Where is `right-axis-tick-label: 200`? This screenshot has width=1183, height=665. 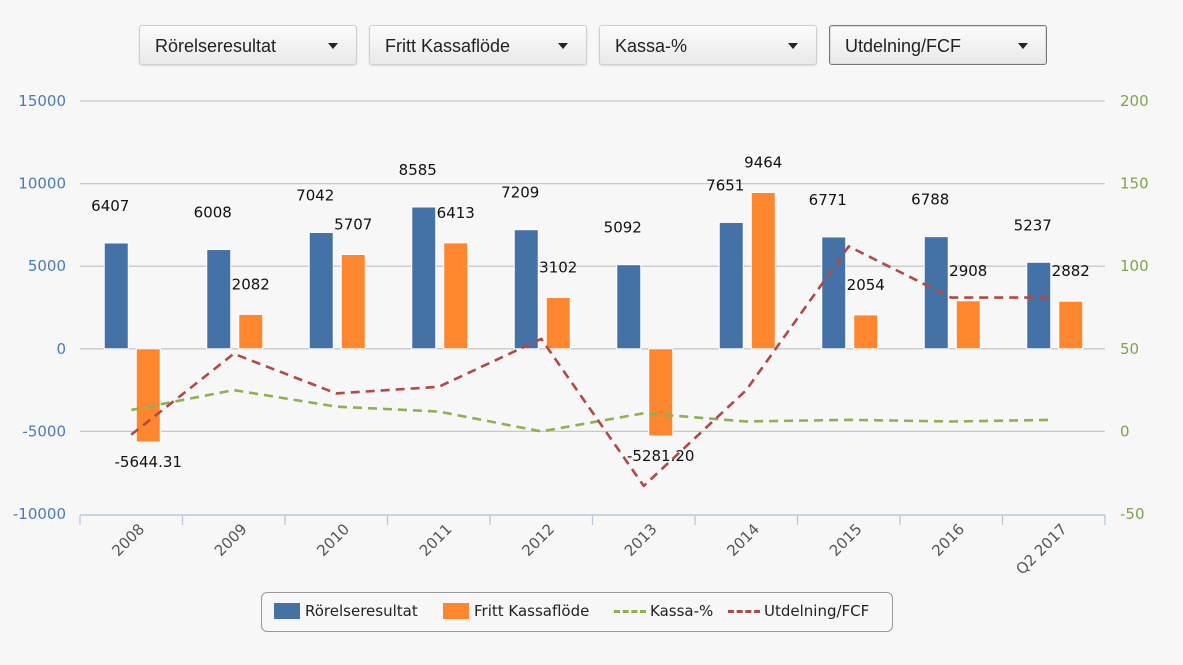 right-axis-tick-label: 200 is located at coordinates (1134, 101).